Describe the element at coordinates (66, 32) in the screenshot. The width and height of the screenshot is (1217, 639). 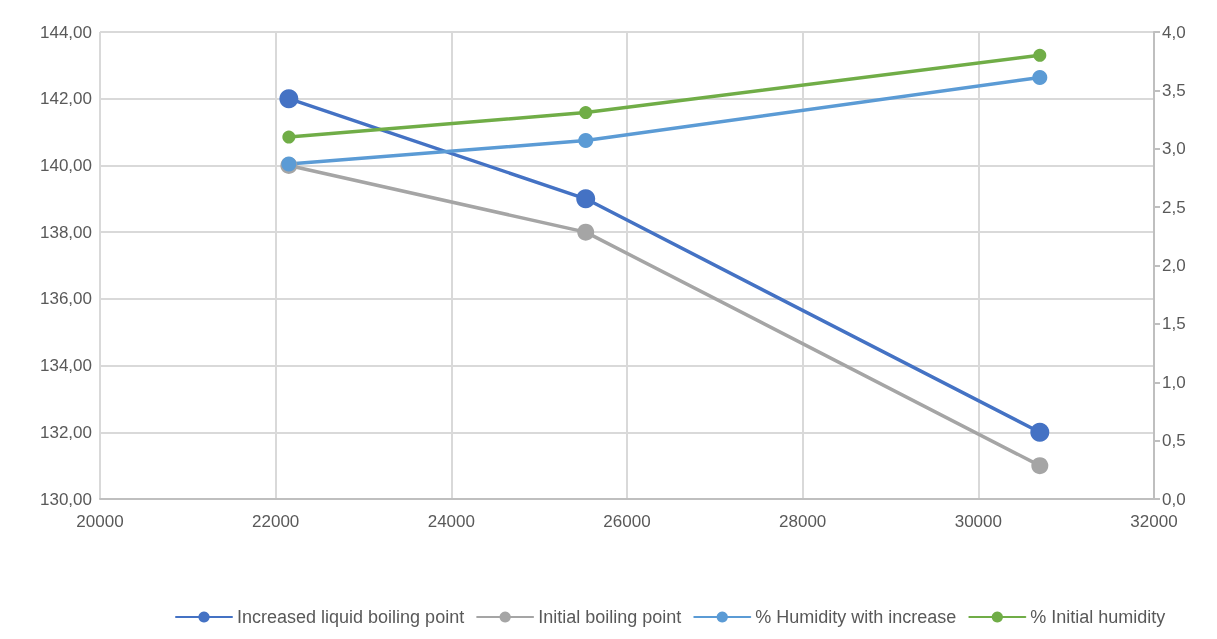
I see `y-tick-label: 144,00` at that location.